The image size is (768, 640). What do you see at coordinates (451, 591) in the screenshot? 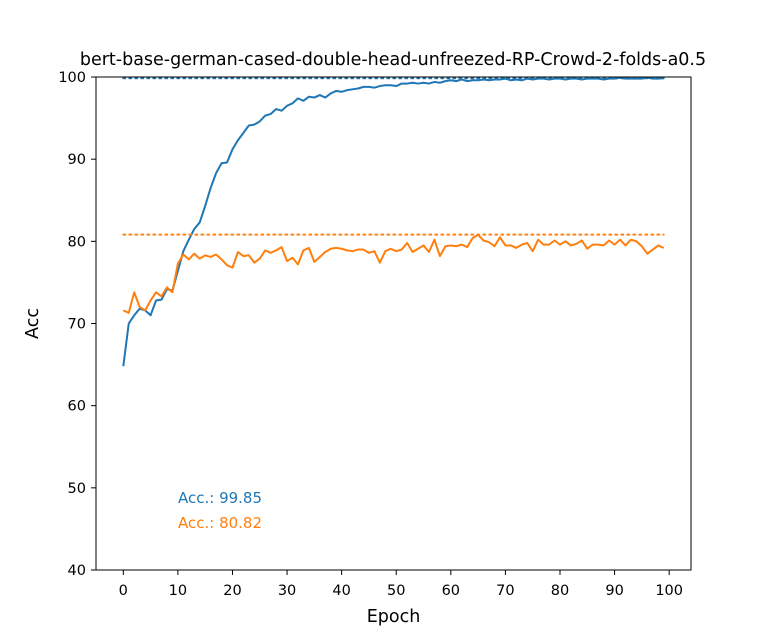
I see `x-tick-label: 60` at bounding box center [451, 591].